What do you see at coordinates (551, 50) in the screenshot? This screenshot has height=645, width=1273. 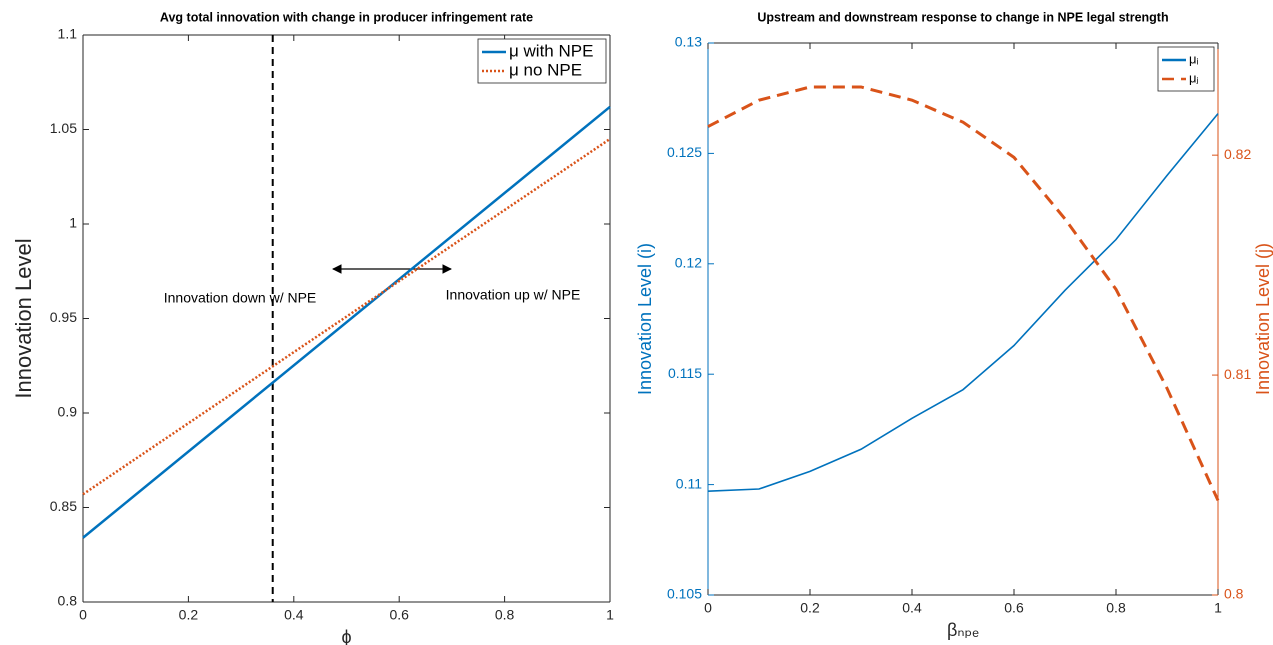 I see `legend-label: μ with NPE` at bounding box center [551, 50].